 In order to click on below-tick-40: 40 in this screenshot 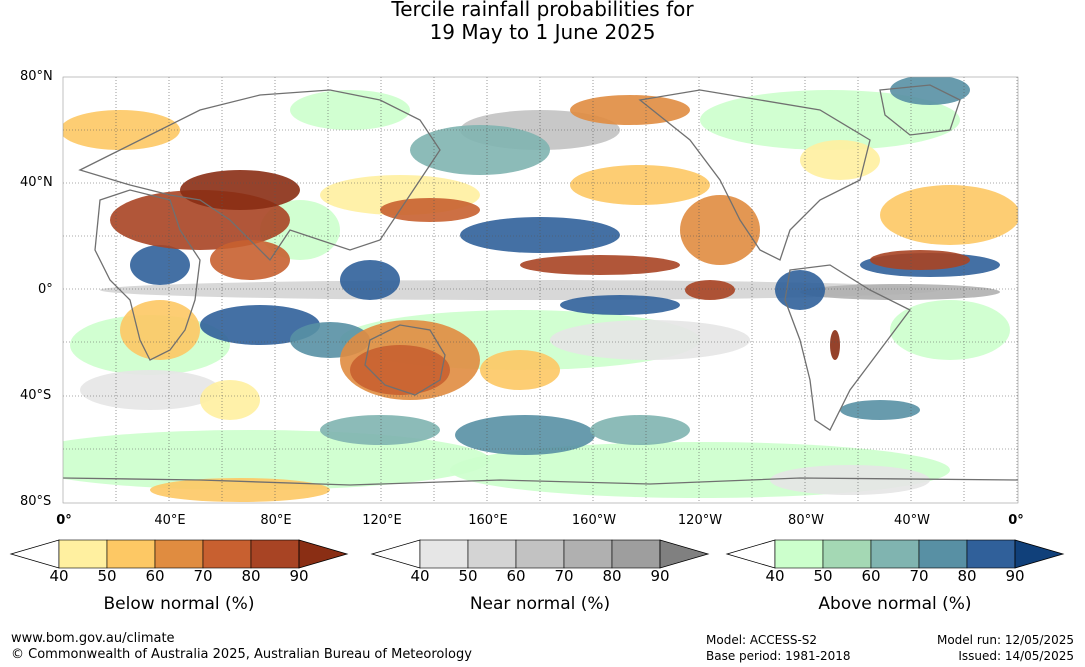, I will do `click(59, 576)`.